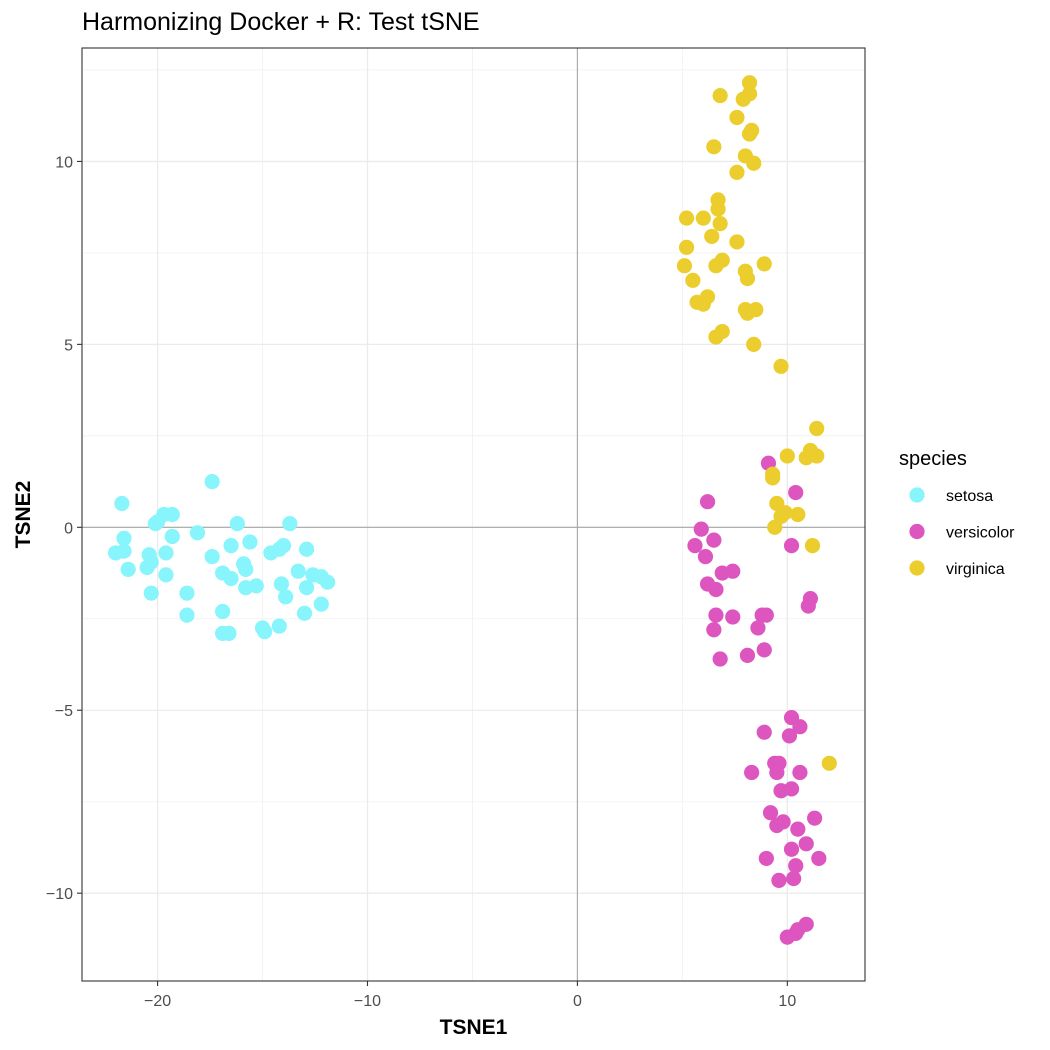 Image resolution: width=1050 pixels, height=1050 pixels. Describe the element at coordinates (980, 533) in the screenshot. I see `legend-label-versicolor: versicolor` at that location.